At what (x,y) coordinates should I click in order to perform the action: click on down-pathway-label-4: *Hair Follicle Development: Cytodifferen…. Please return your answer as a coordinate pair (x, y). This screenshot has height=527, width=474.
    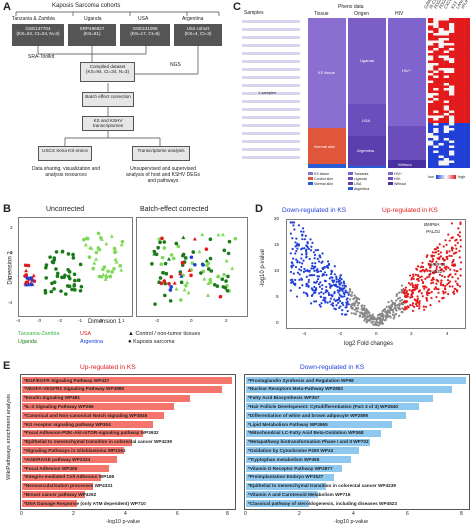
    Looking at the image, I should click on (323, 406).